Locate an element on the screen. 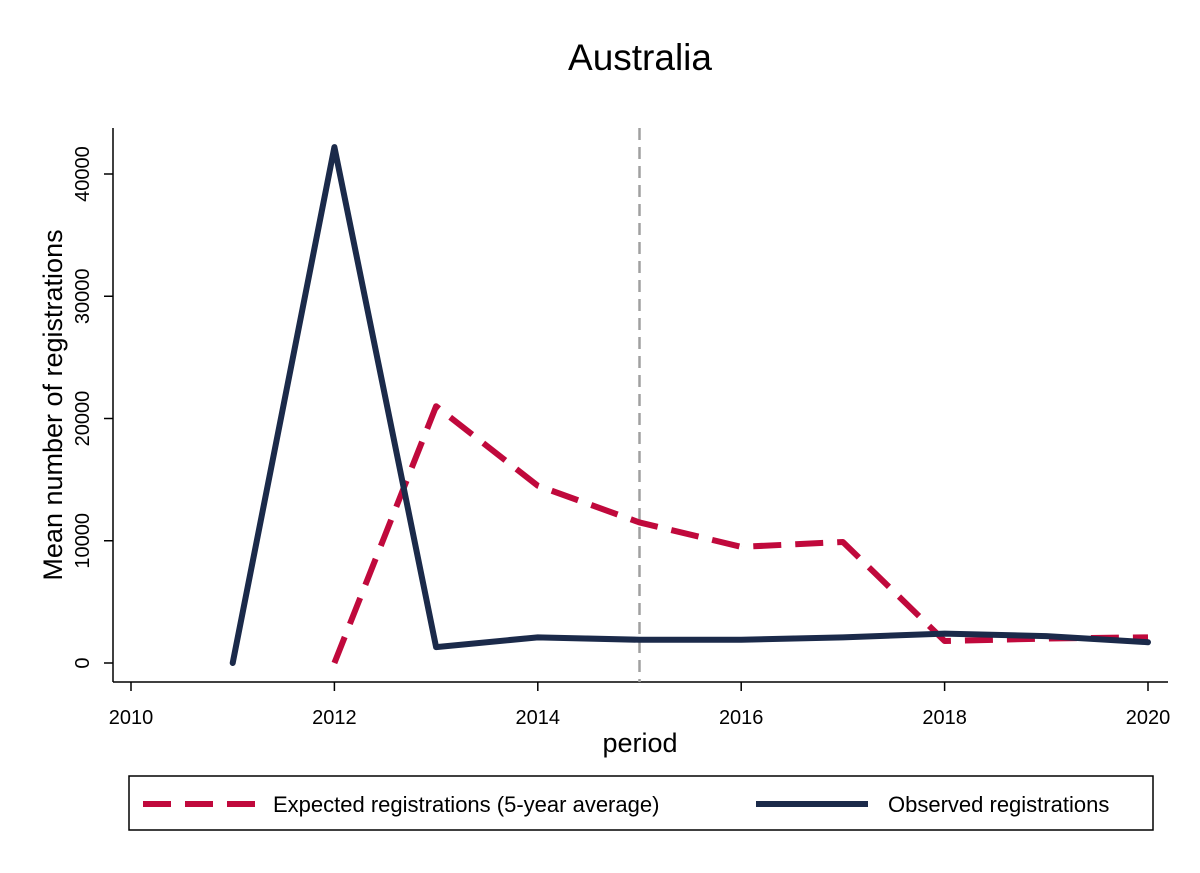 The height and width of the screenshot is (873, 1200). y-axis-title: Mean number of registrations is located at coordinates (53, 404).